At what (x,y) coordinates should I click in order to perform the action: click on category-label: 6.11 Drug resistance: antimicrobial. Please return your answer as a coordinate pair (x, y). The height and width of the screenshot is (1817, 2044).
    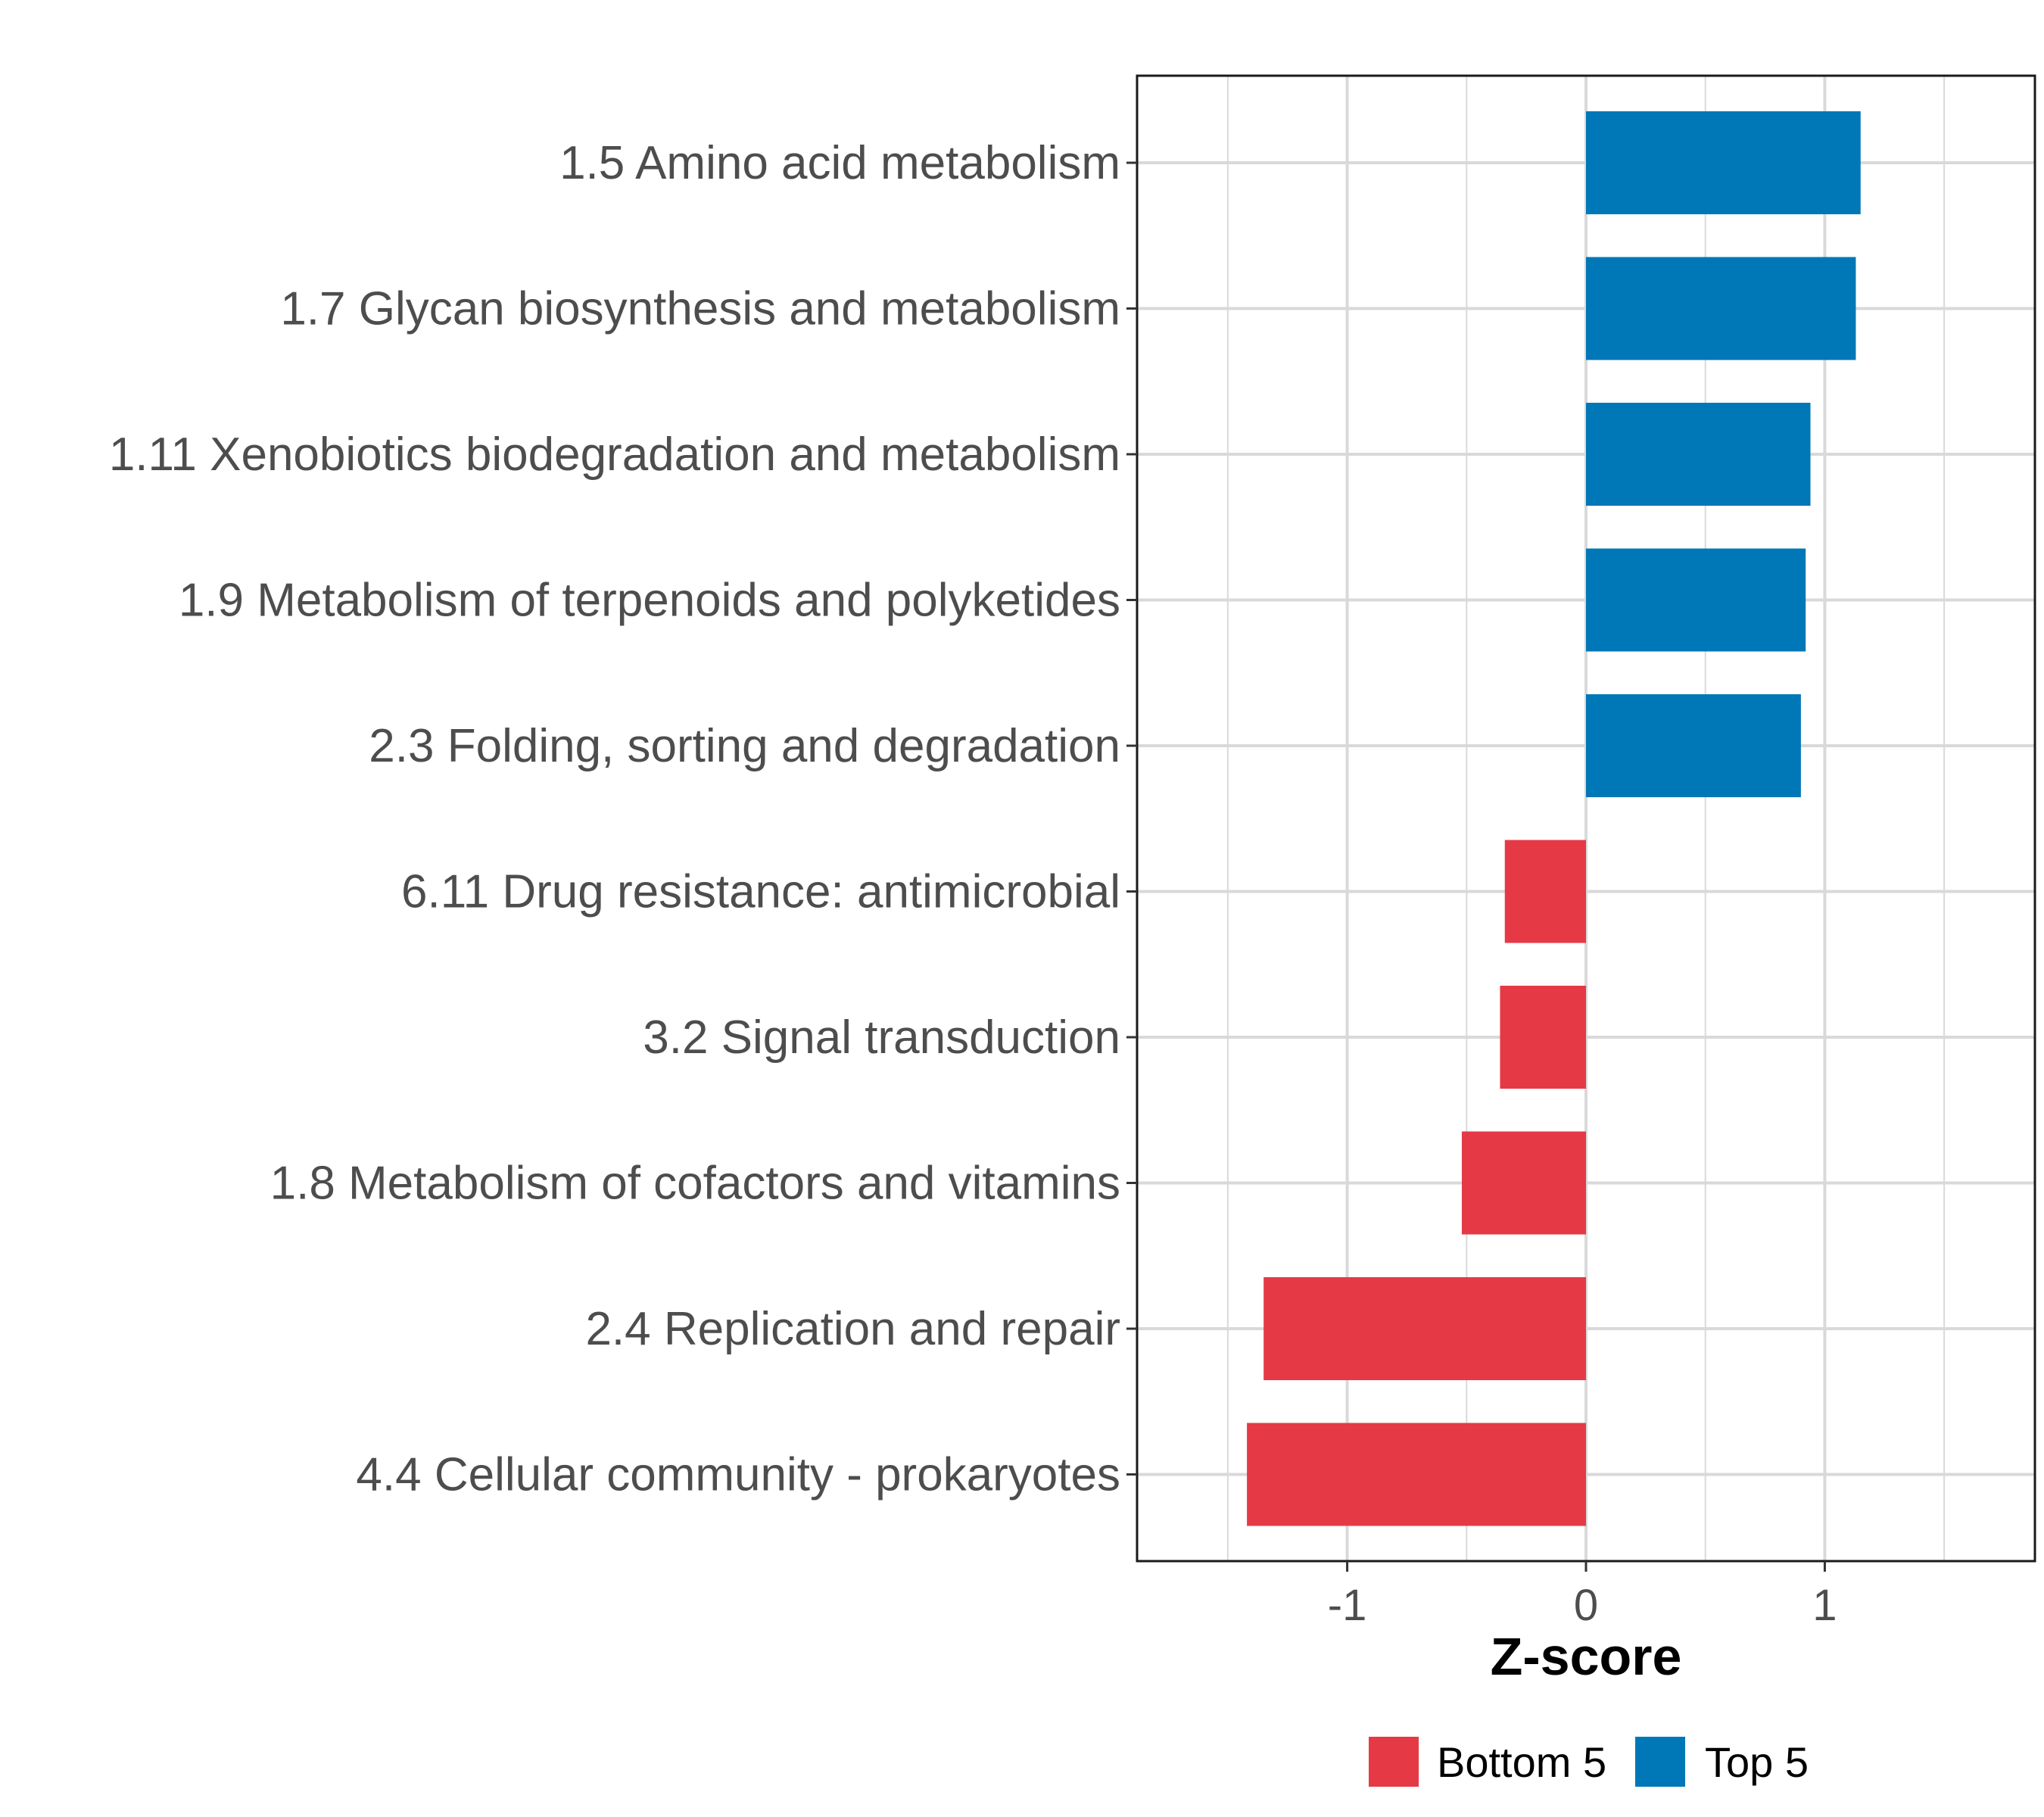
    Looking at the image, I should click on (760, 892).